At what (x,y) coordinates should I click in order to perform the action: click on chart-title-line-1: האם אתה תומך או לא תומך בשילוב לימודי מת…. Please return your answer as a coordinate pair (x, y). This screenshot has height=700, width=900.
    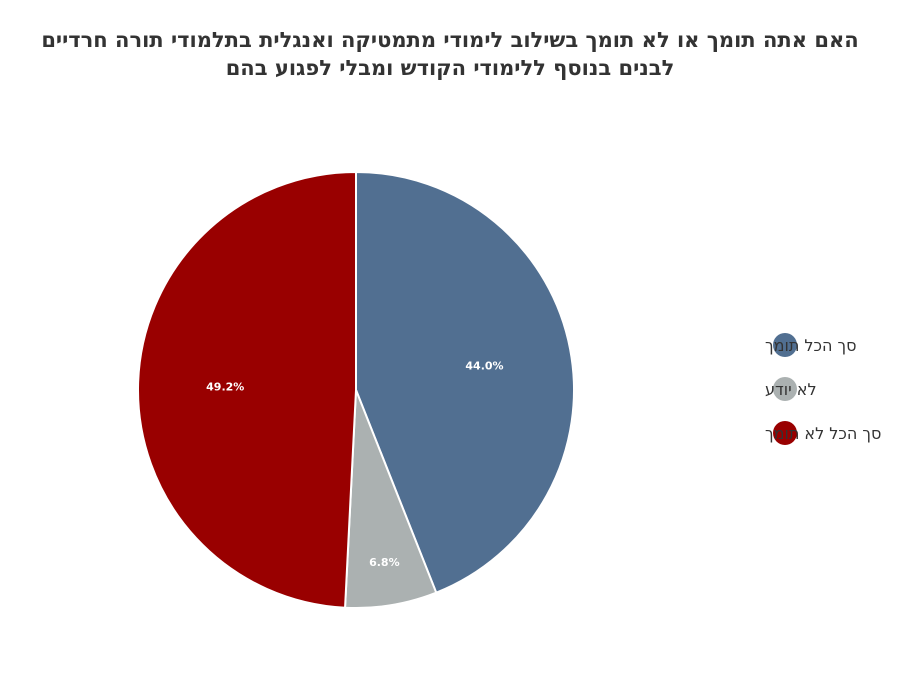
    Looking at the image, I should click on (450, 40).